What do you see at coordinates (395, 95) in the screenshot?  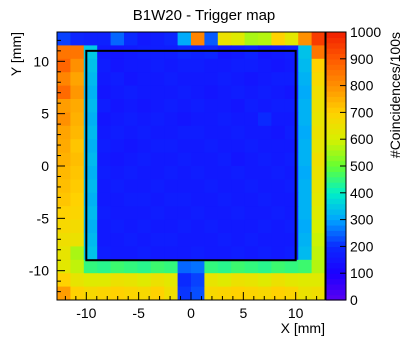 I see `z-axis-label: #Coincidences/100s` at bounding box center [395, 95].